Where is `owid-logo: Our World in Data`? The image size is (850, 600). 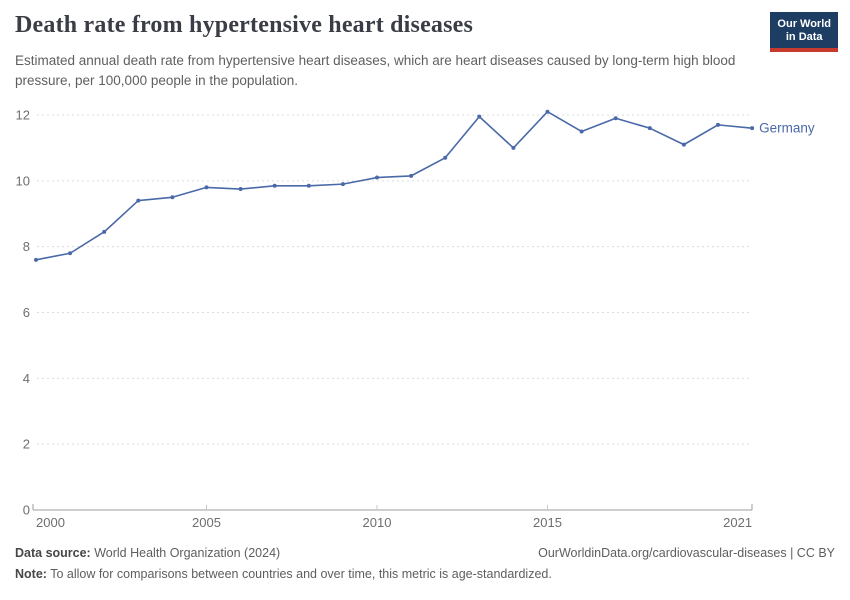
owid-logo: Our World in Data is located at coordinates (804, 32).